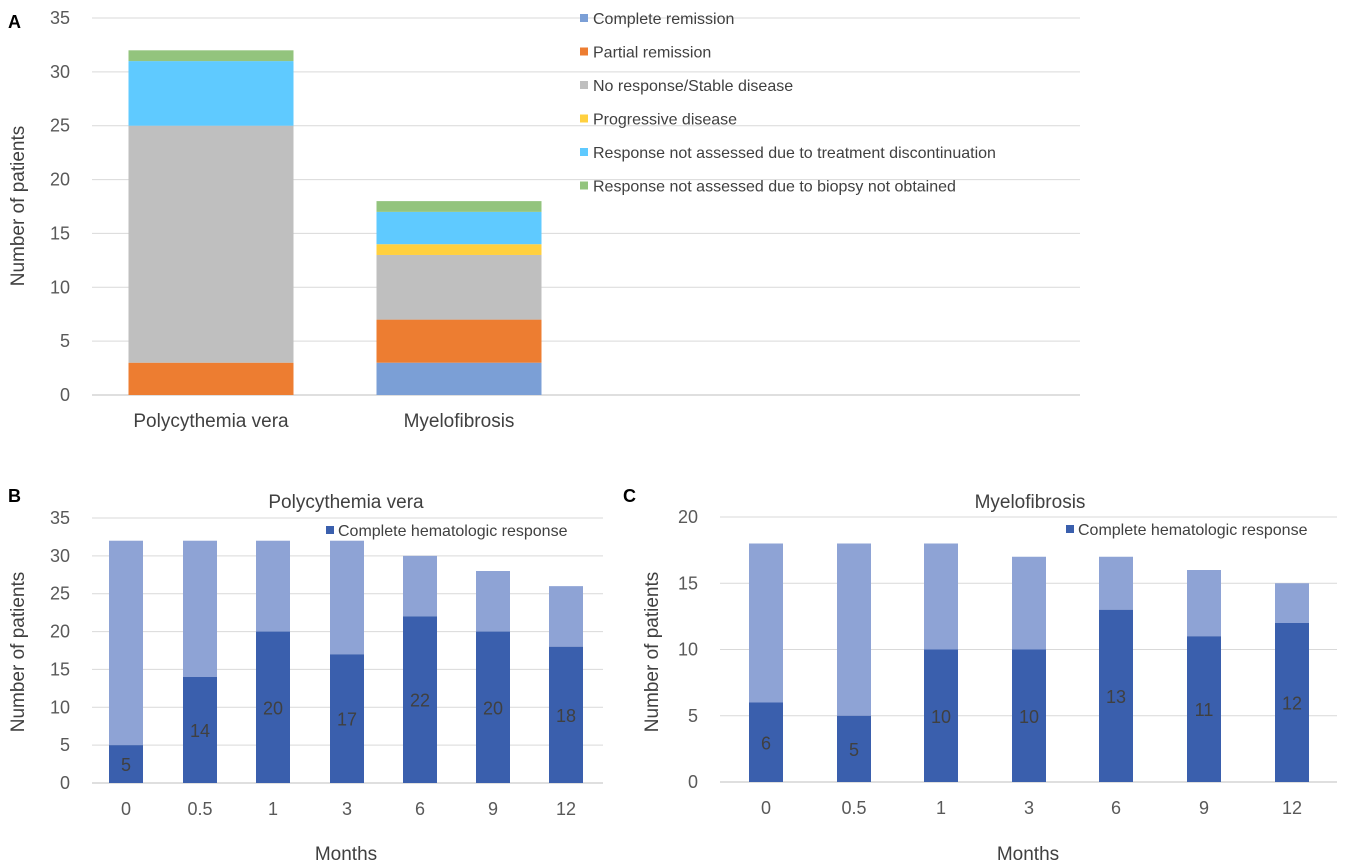  What do you see at coordinates (652, 53) in the screenshot?
I see `legend-label: Partial remission` at bounding box center [652, 53].